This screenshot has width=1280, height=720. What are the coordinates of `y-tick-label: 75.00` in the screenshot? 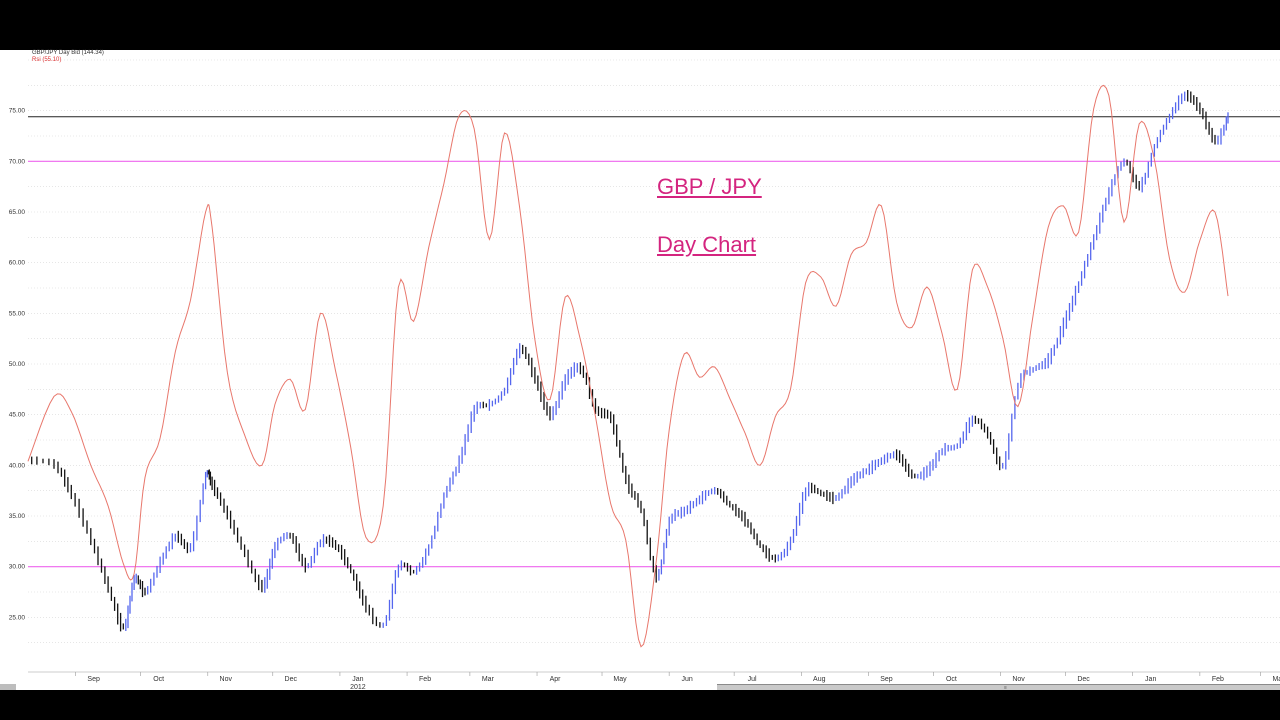 It's located at (17, 111).